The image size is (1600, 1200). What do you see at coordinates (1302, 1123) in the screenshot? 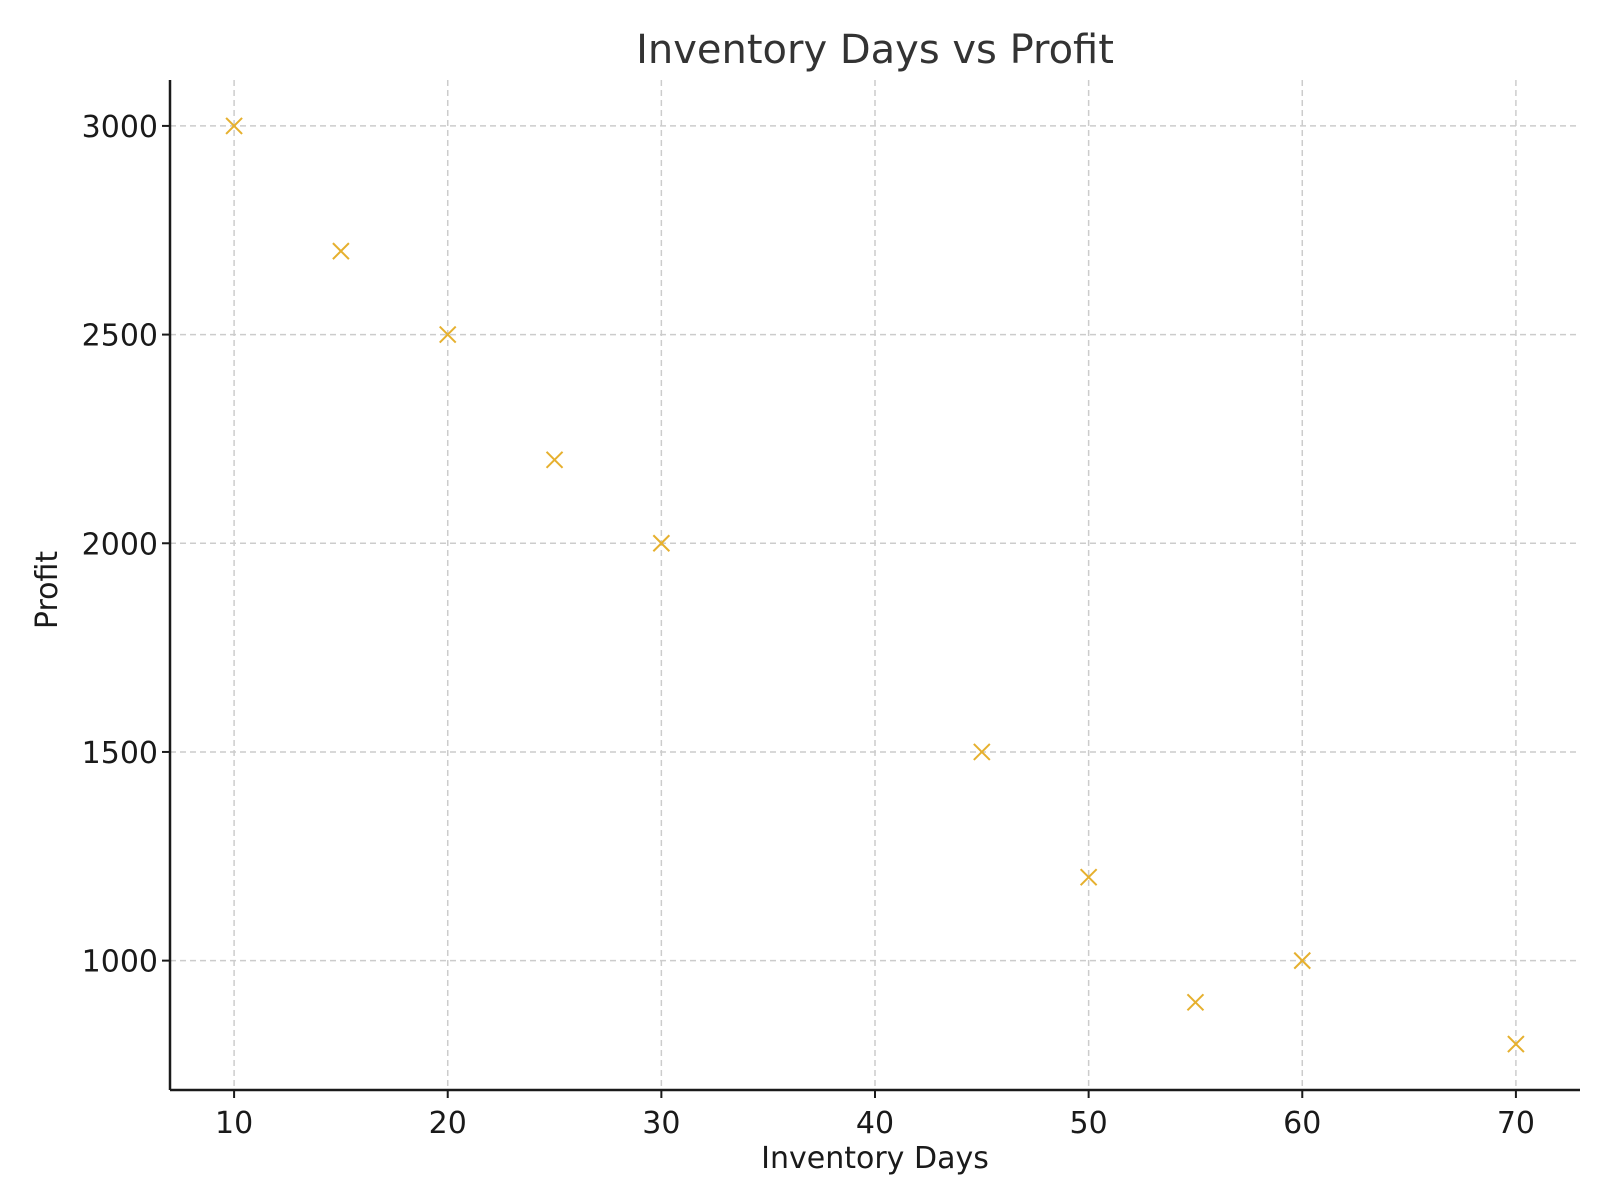
I see `x-tick-label: 60` at bounding box center [1302, 1123].